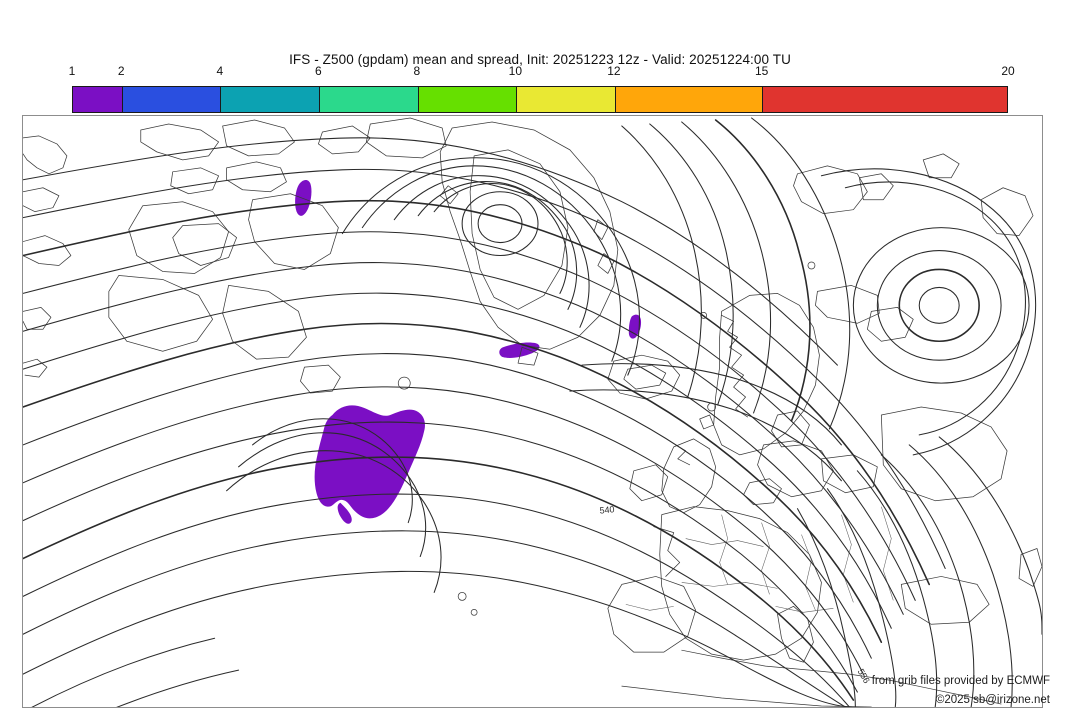 The height and width of the screenshot is (718, 1080). What do you see at coordinates (1030, 567) in the screenshot?
I see `coastline-caspian` at bounding box center [1030, 567].